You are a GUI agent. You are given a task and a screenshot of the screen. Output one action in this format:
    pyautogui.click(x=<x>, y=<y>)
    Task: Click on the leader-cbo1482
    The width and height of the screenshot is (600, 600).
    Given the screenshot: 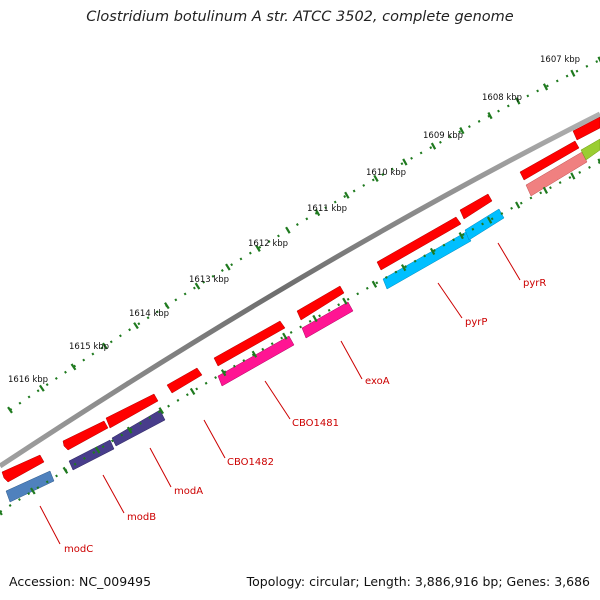 What is the action you would take?
    pyautogui.click(x=214, y=439)
    